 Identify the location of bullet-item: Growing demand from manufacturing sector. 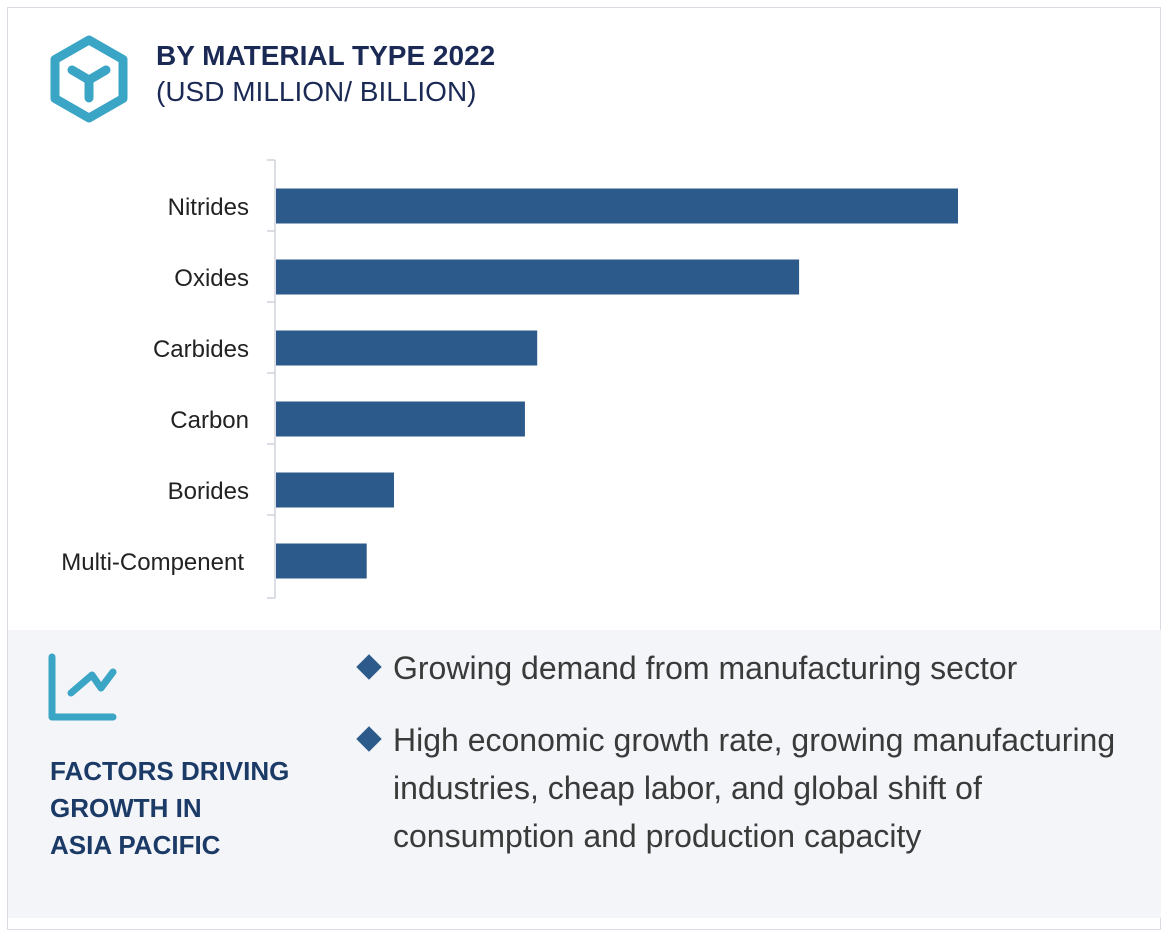
(738, 668).